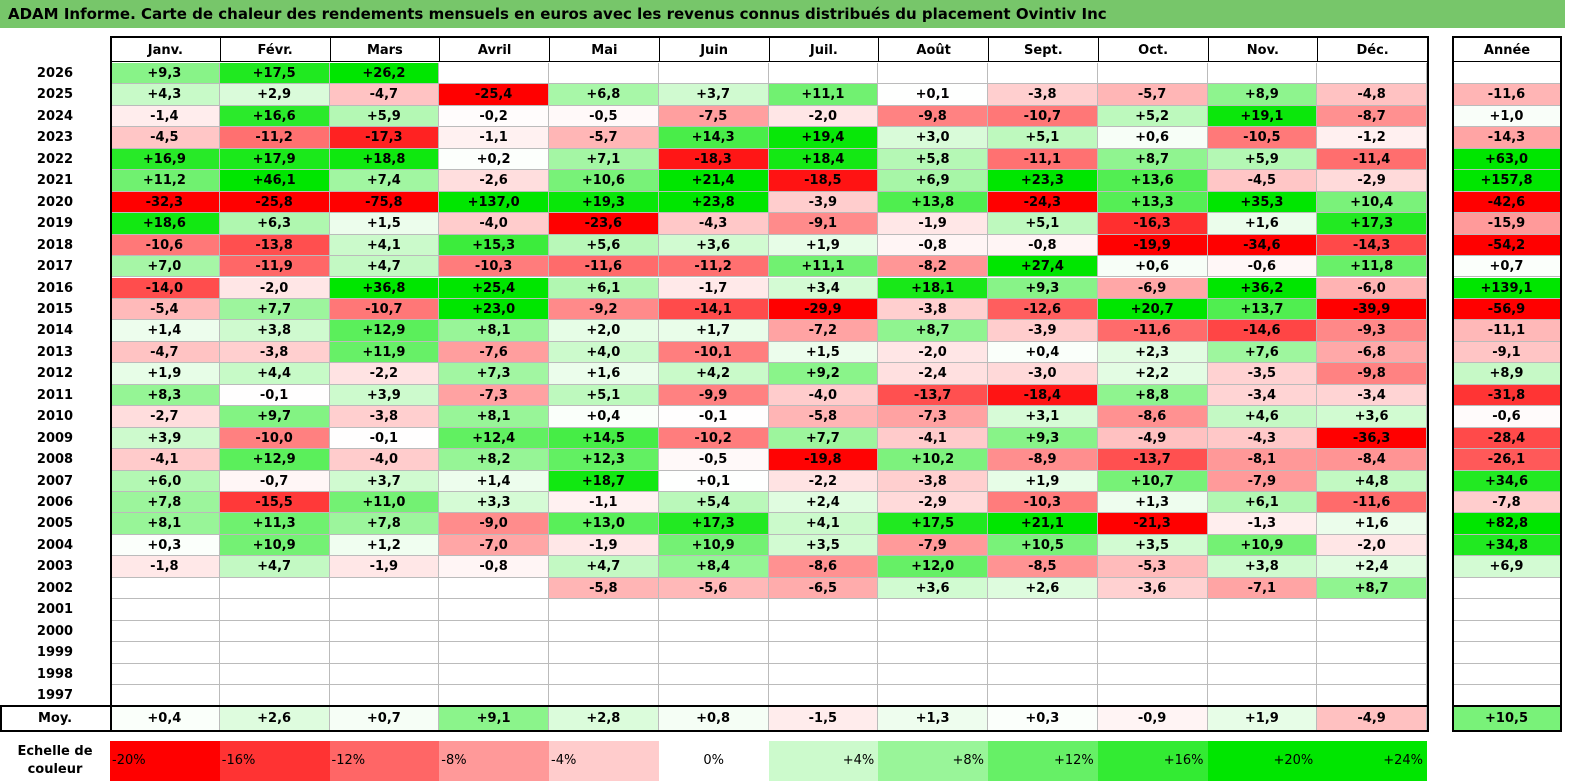 This screenshot has height=783, width=1570. What do you see at coordinates (1372, 202) in the screenshot?
I see `heatmap-cell: +10,4` at bounding box center [1372, 202].